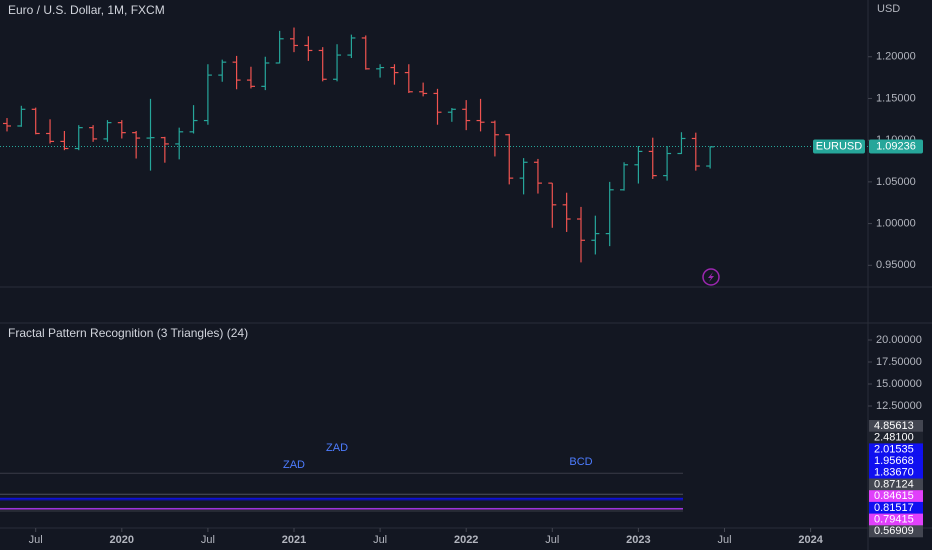  What do you see at coordinates (810, 540) in the screenshot?
I see `x-tick-label: 2024` at bounding box center [810, 540].